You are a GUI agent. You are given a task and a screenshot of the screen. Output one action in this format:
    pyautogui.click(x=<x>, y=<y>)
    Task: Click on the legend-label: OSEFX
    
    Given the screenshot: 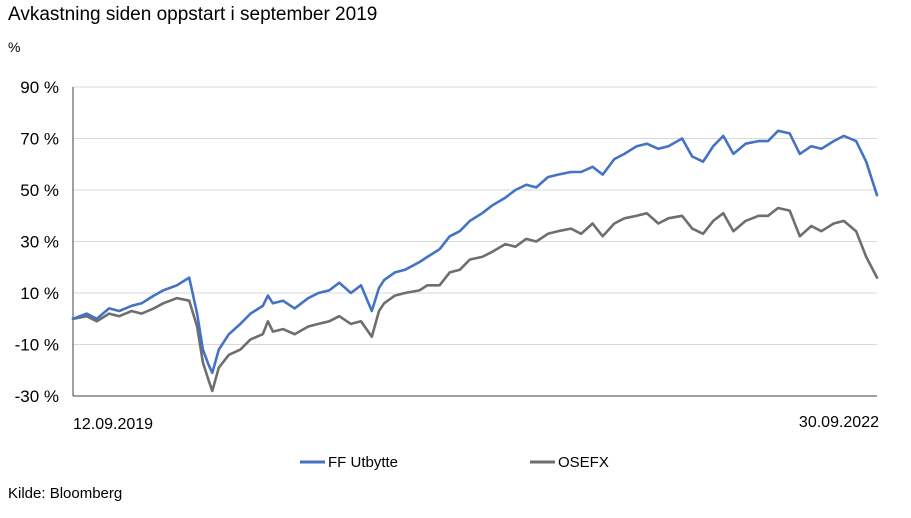 What is the action you would take?
    pyautogui.click(x=583, y=462)
    